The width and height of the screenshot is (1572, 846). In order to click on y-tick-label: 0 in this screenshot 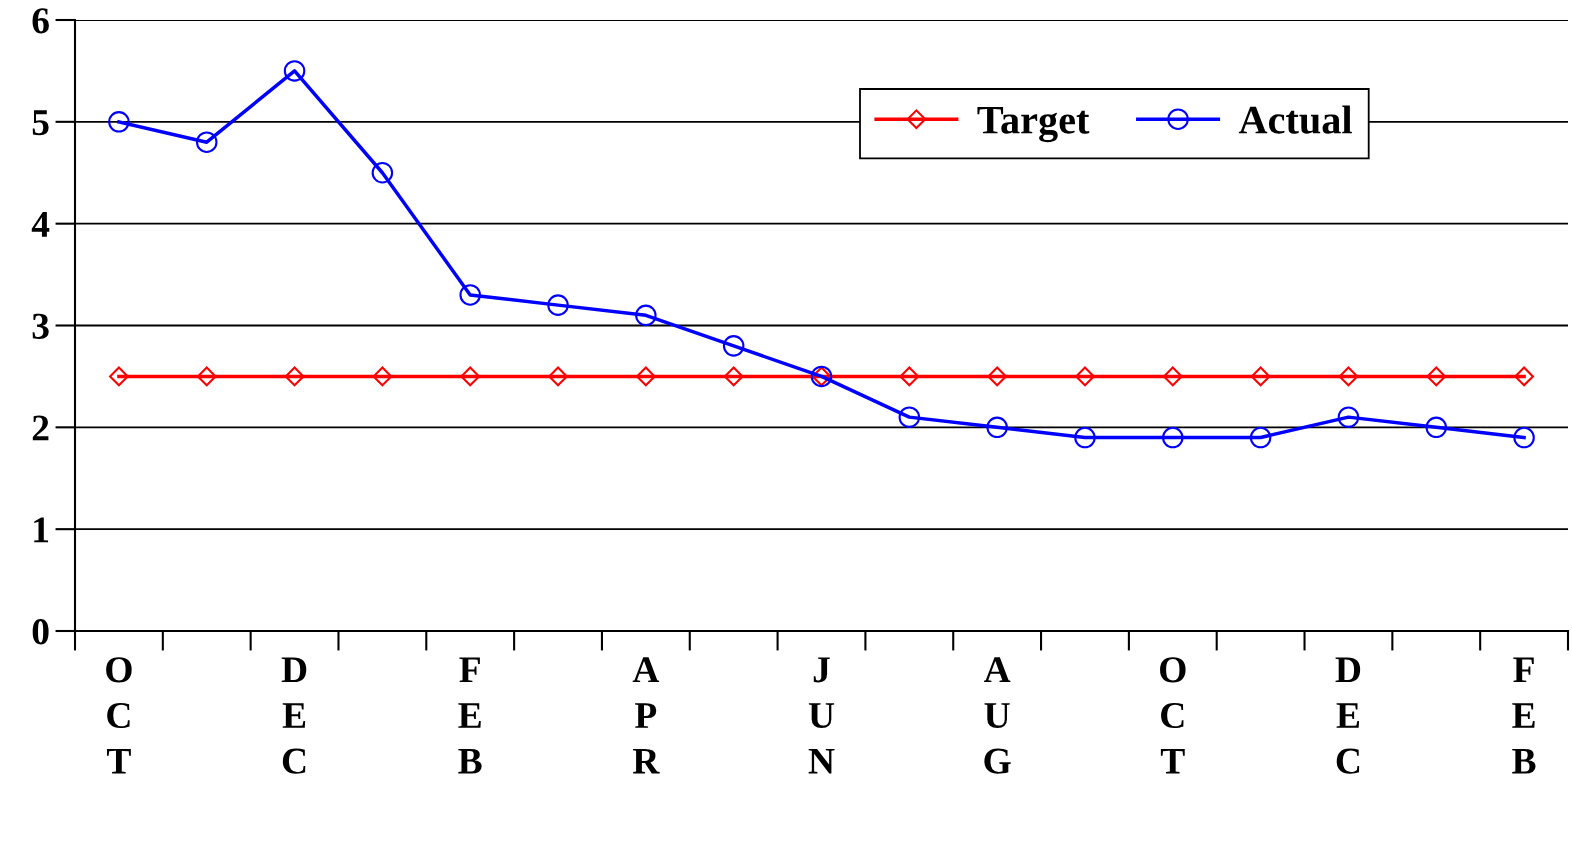, I will do `click(40, 632)`.